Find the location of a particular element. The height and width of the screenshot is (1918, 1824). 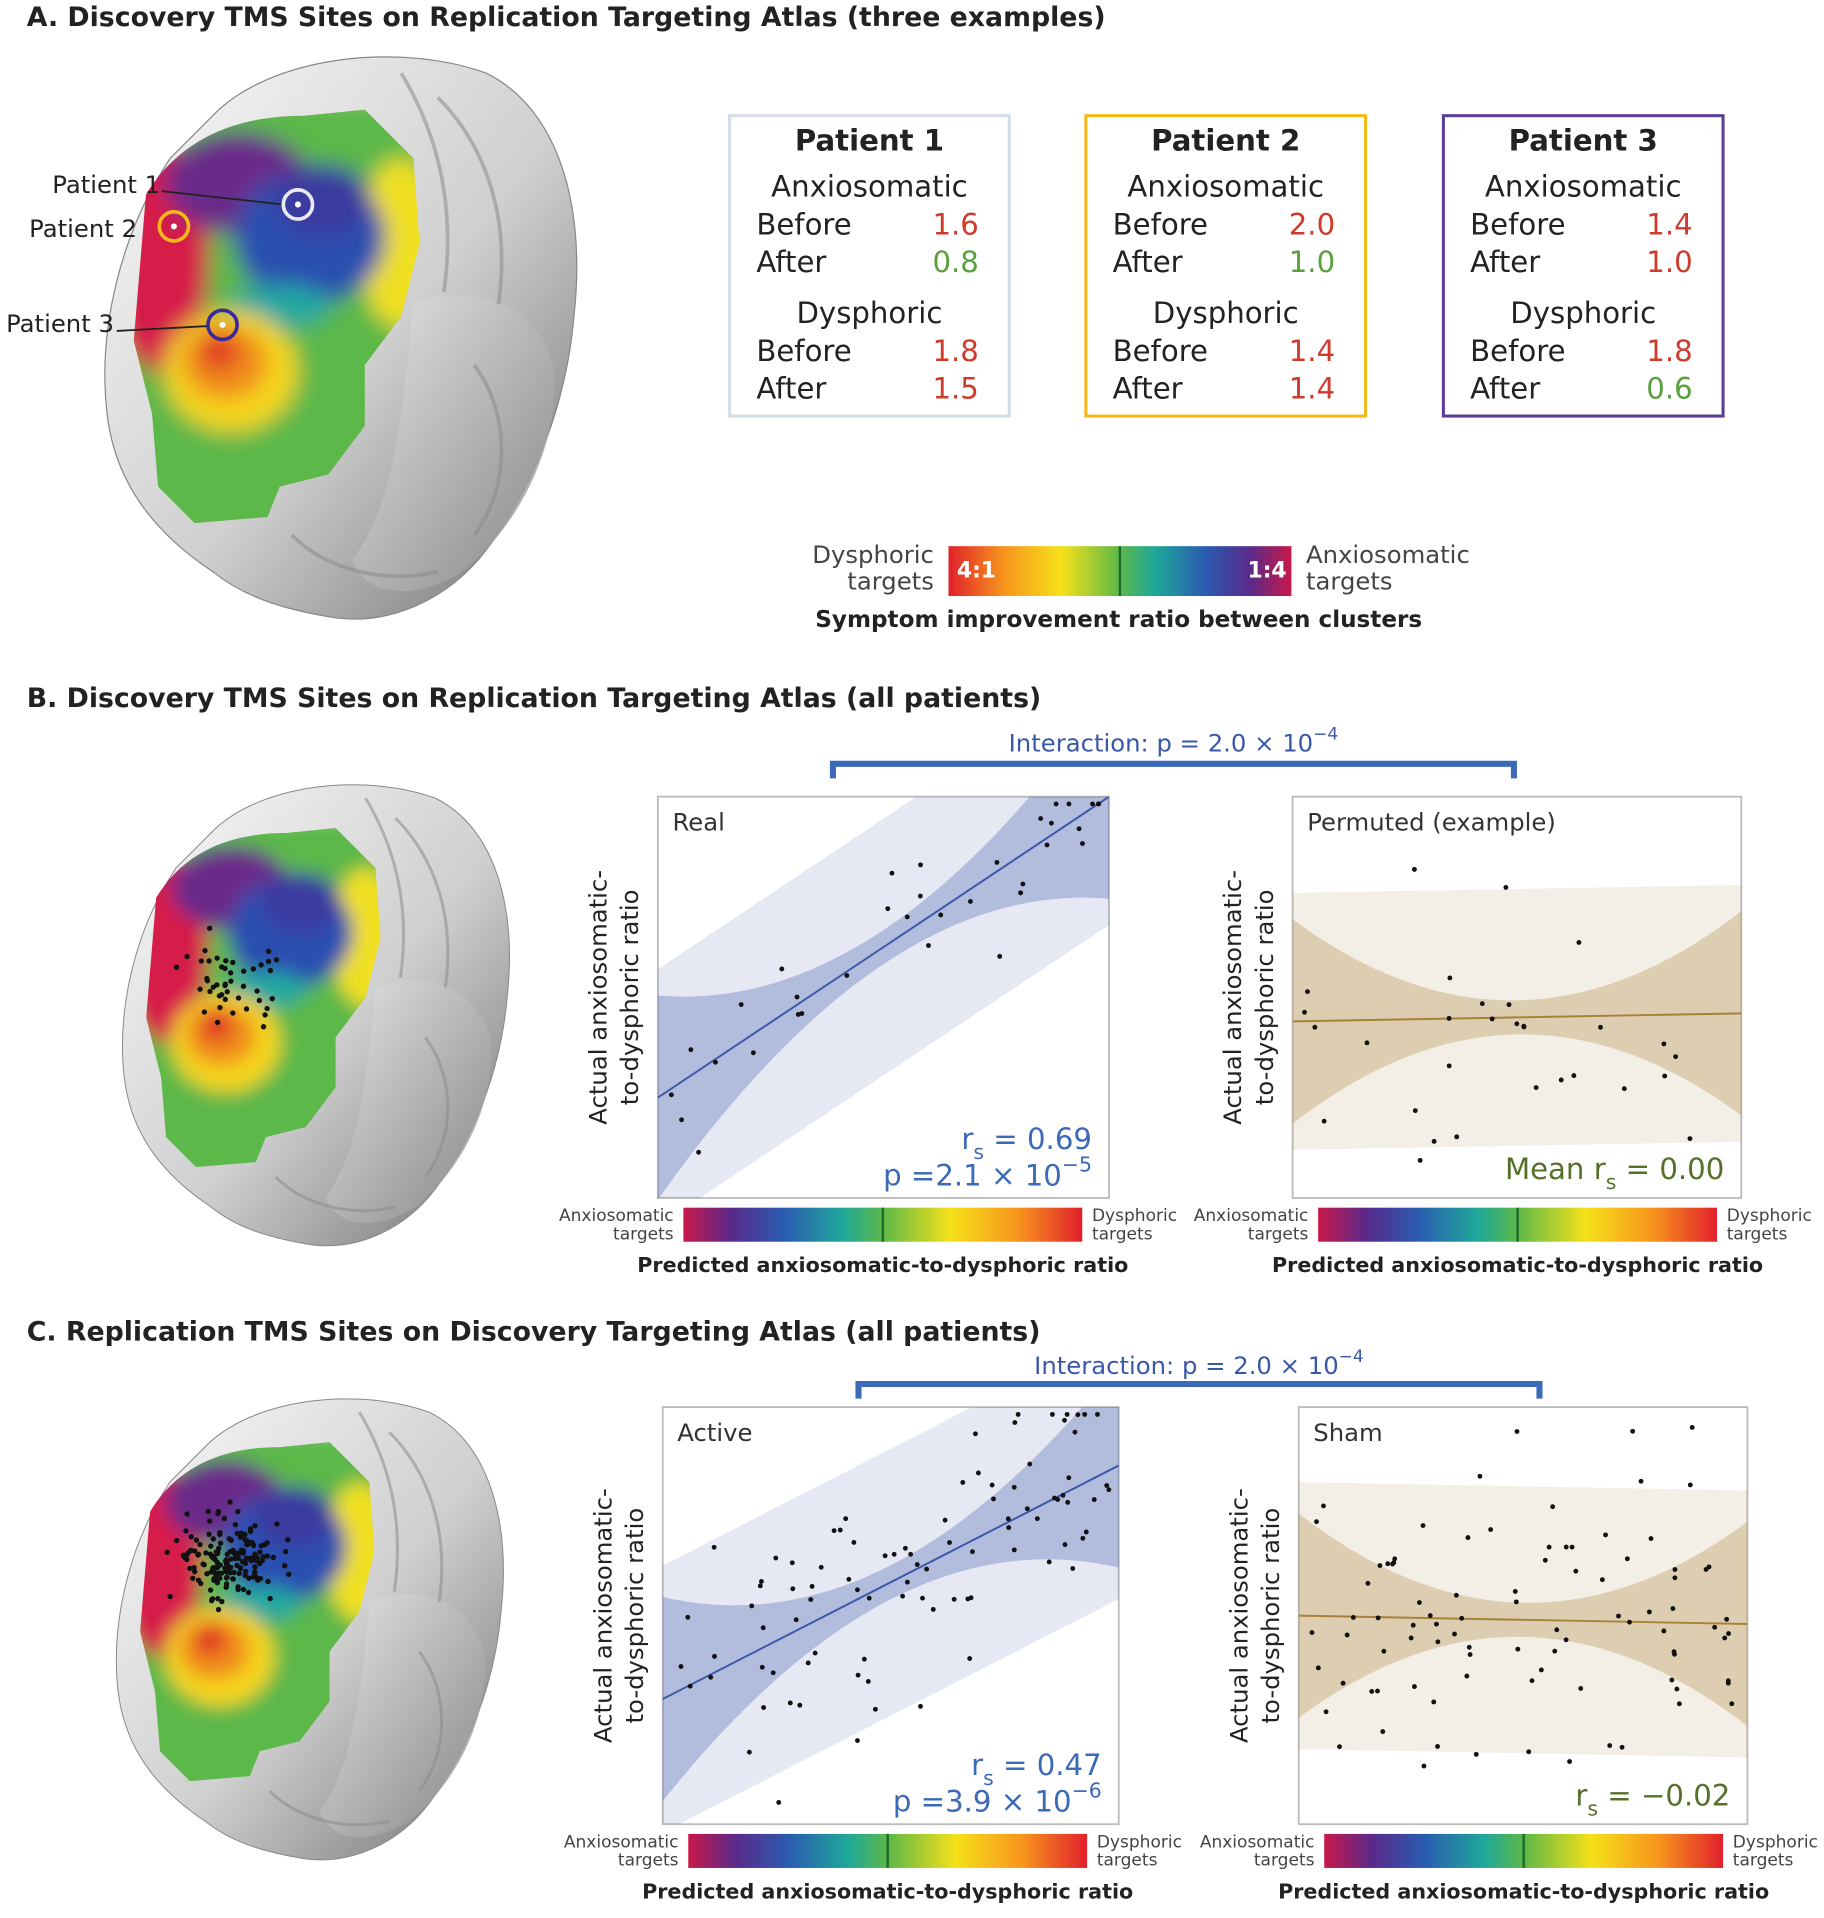

text-part: p =2.1 × 10 is located at coordinates (972, 1175).